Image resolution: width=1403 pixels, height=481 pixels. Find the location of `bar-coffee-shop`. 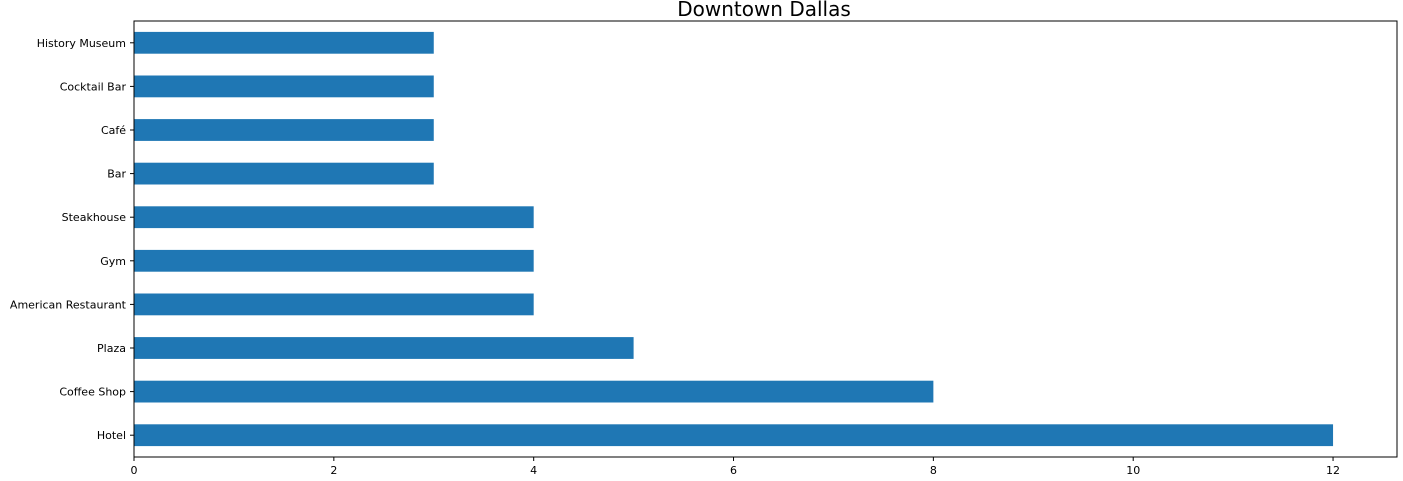

bar-coffee-shop is located at coordinates (534, 391).